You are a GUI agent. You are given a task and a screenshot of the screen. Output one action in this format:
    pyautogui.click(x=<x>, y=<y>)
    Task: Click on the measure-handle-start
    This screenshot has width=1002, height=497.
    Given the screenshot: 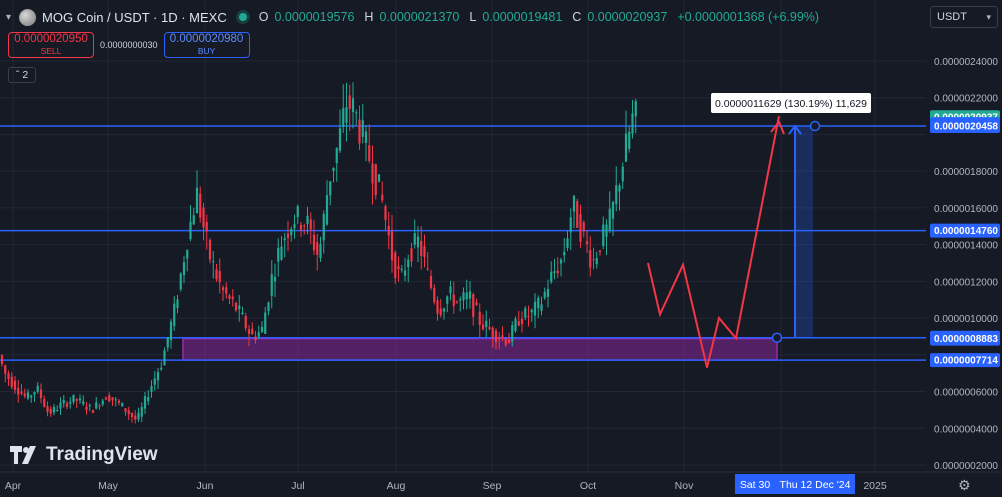 What is the action you would take?
    pyautogui.click(x=777, y=337)
    